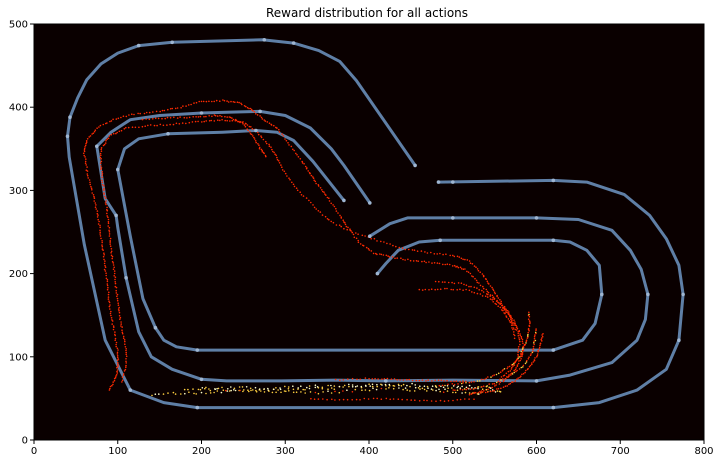 Image resolution: width=719 pixels, height=465 pixels. I want to click on x-tick-label: 800, so click(703, 451).